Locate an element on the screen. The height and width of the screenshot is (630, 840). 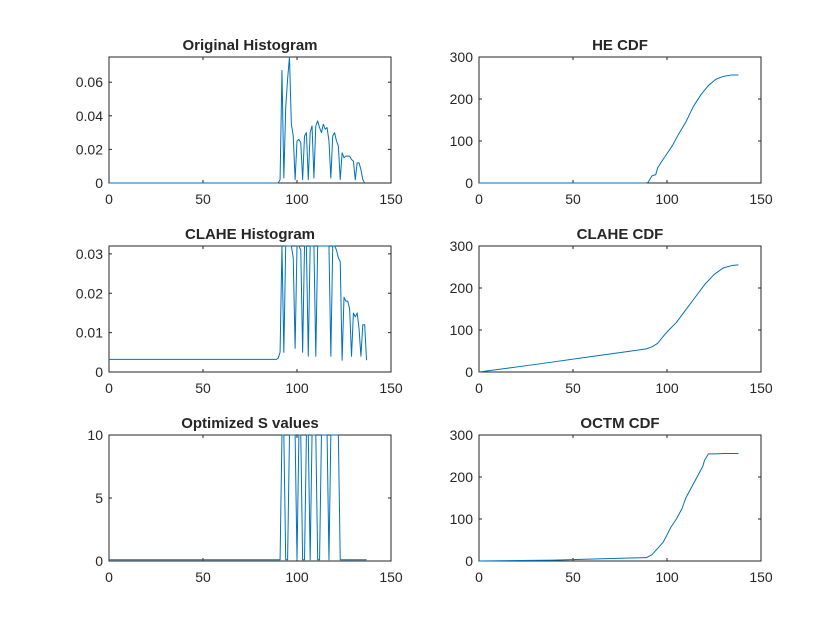
he-cdf-xtick-label: 50 is located at coordinates (573, 199).